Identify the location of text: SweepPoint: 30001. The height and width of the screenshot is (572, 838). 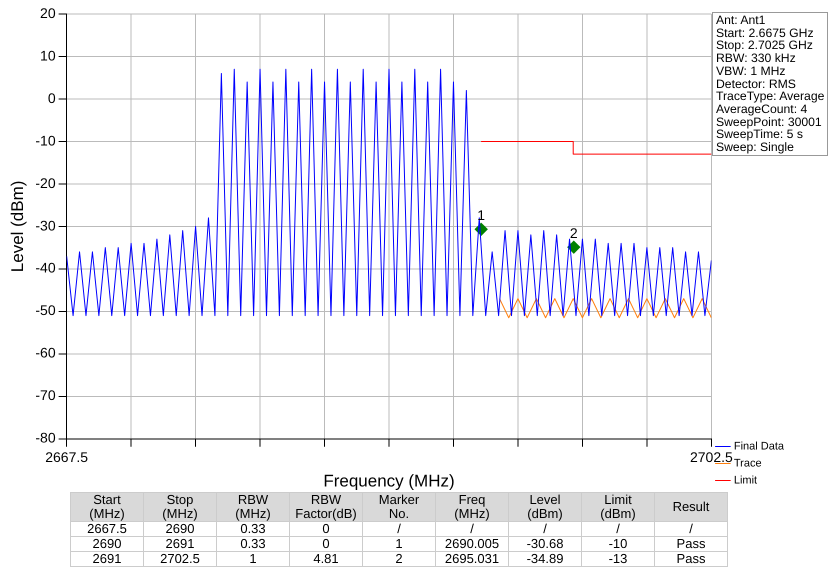
(769, 121).